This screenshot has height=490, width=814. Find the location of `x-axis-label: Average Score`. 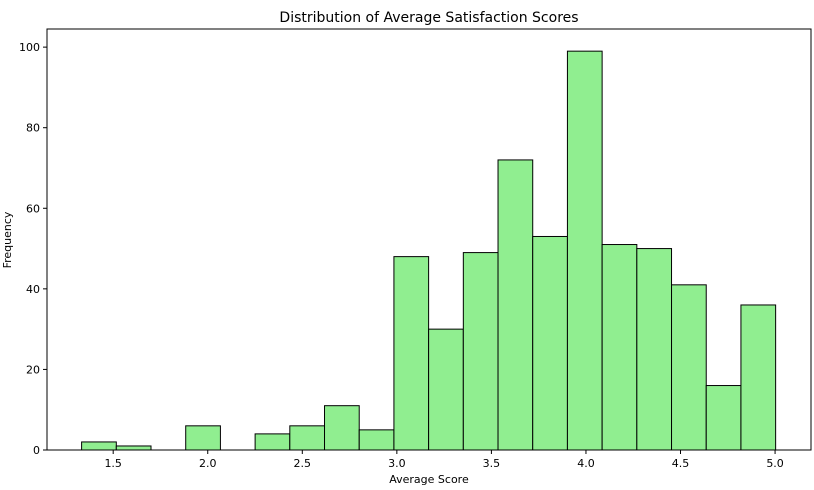

x-axis-label: Average Score is located at coordinates (429, 479).